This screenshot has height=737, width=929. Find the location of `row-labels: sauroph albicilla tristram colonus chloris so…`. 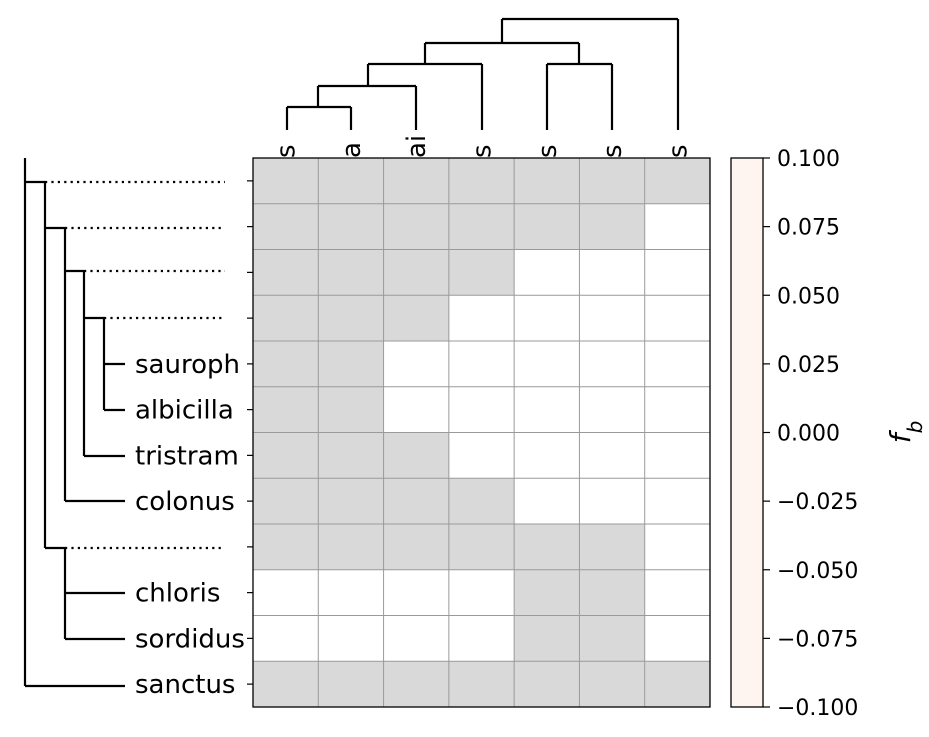

row-labels: sauroph albicilla tristram colonus chloris so… is located at coordinates (190, 525).